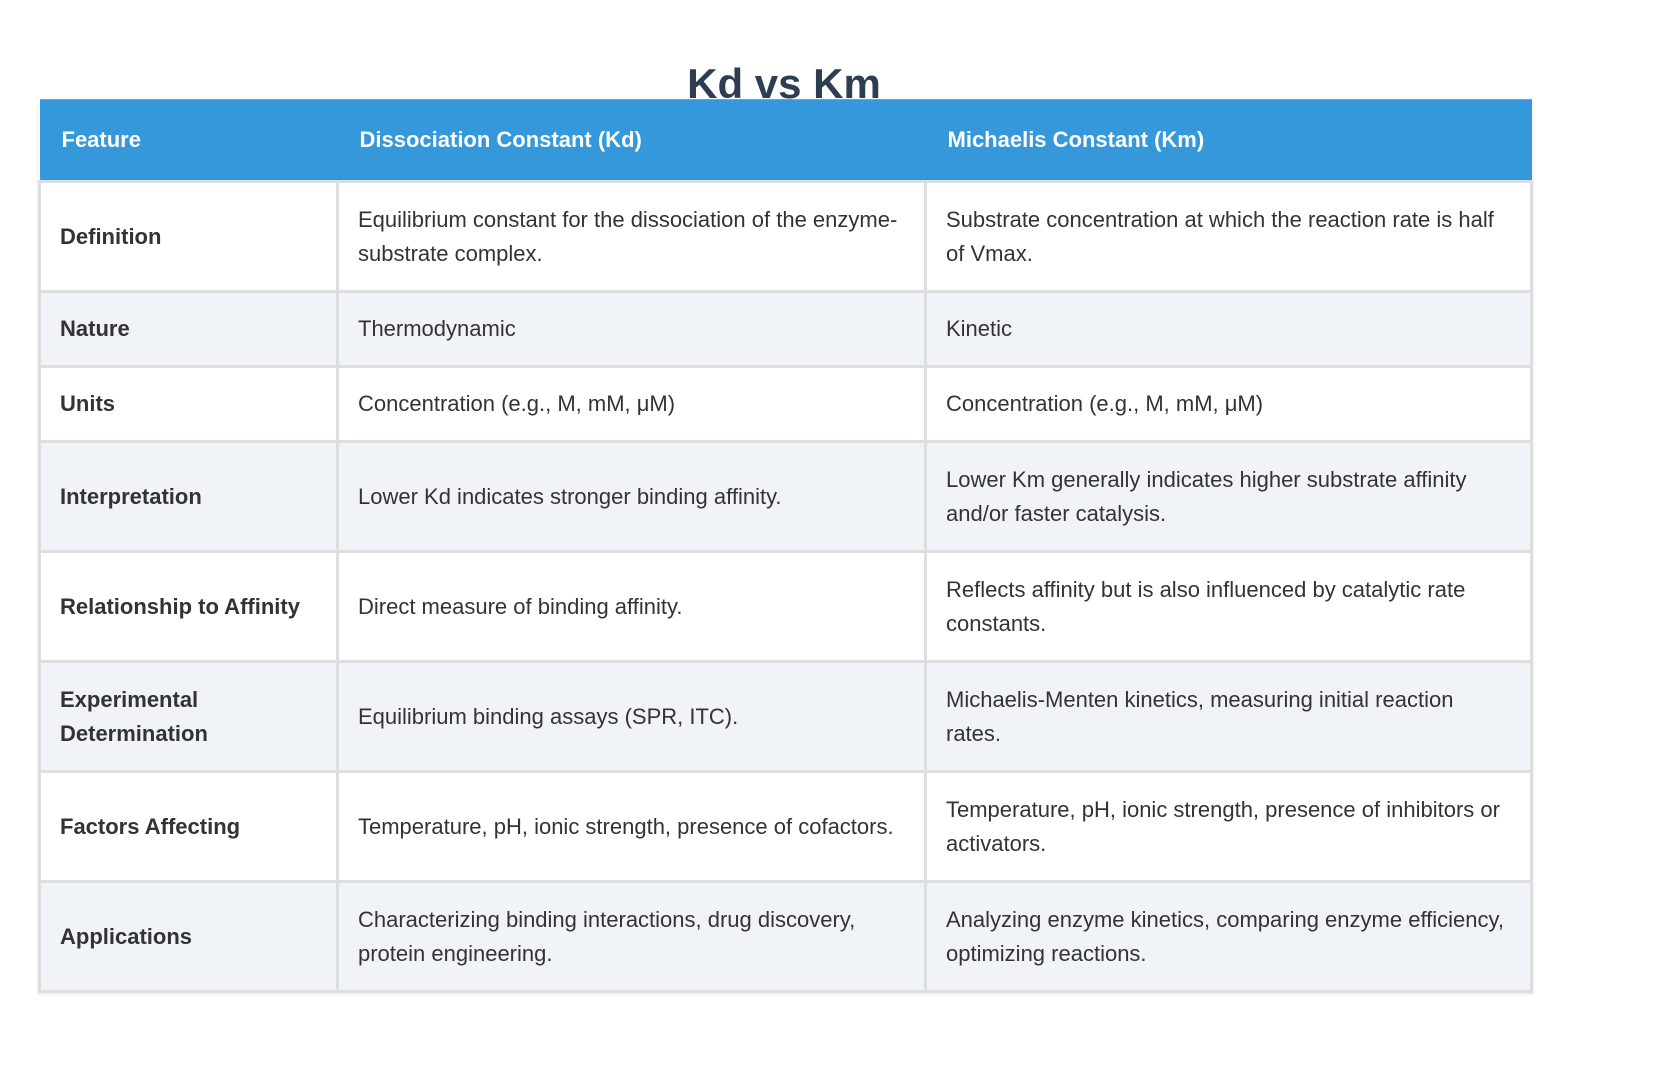  What do you see at coordinates (631, 716) in the screenshot?
I see `kd-cell: Equilibrium binding assays (SPR, ITC).` at bounding box center [631, 716].